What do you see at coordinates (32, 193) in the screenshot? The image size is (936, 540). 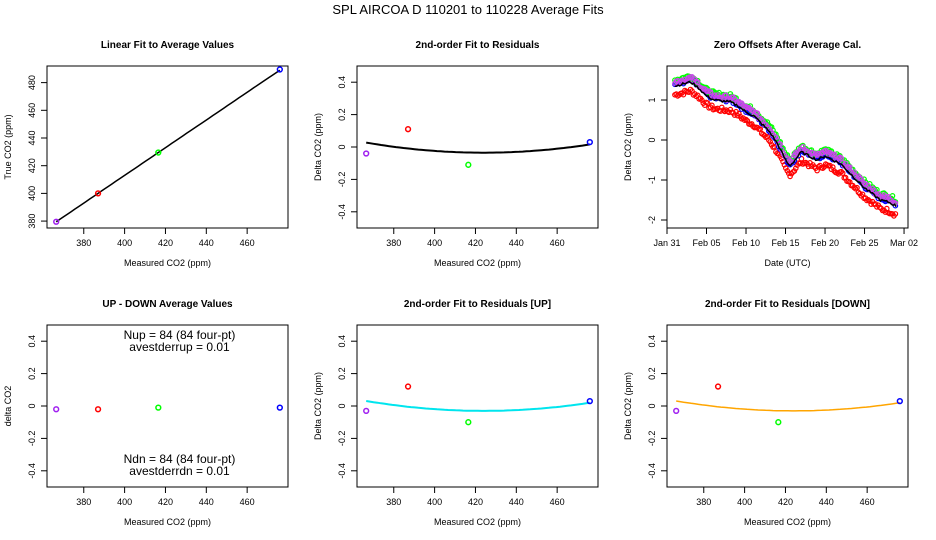 I see `y-tick-label: 400` at bounding box center [32, 193].